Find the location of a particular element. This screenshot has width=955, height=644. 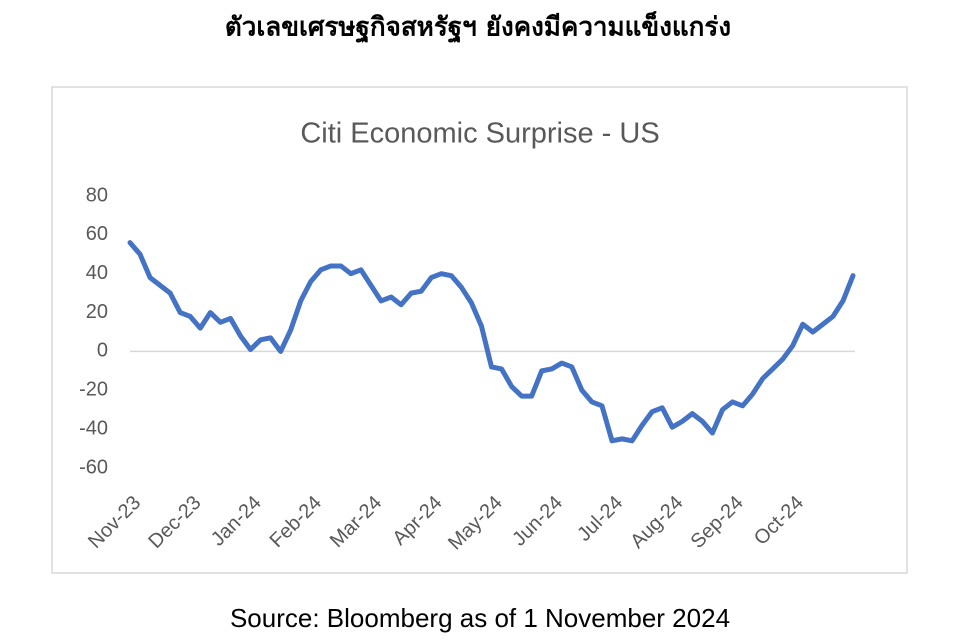

y-tick-label: 20 is located at coordinates (97, 312).